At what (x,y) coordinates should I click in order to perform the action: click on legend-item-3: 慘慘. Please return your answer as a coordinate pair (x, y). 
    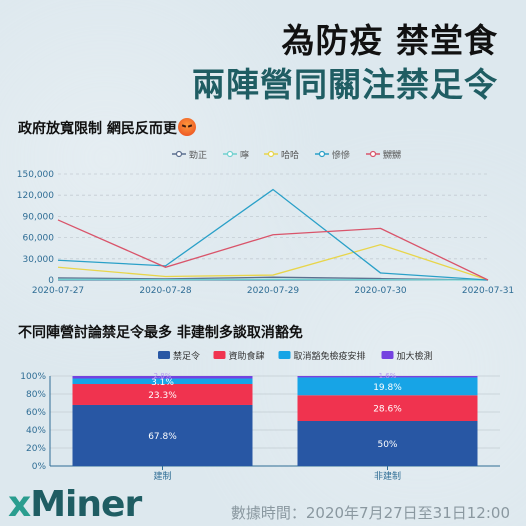
    Looking at the image, I should click on (332, 155).